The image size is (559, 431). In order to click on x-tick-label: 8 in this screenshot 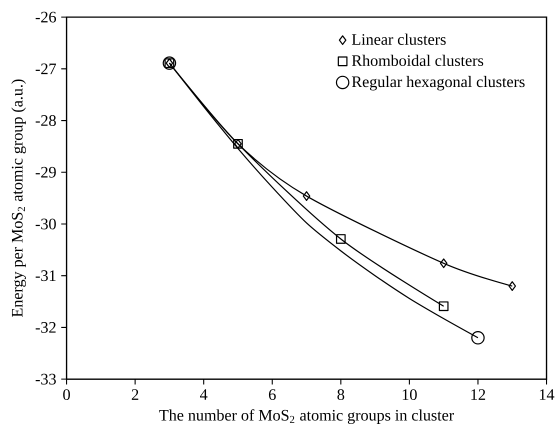, I will do `click(340, 394)`.